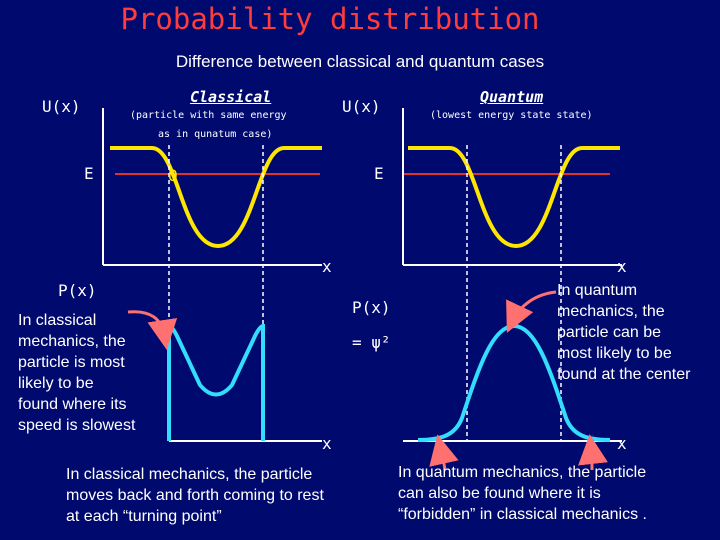 This screenshot has height=540, width=720. I want to click on quantum-u-label: U(x), so click(361, 106).